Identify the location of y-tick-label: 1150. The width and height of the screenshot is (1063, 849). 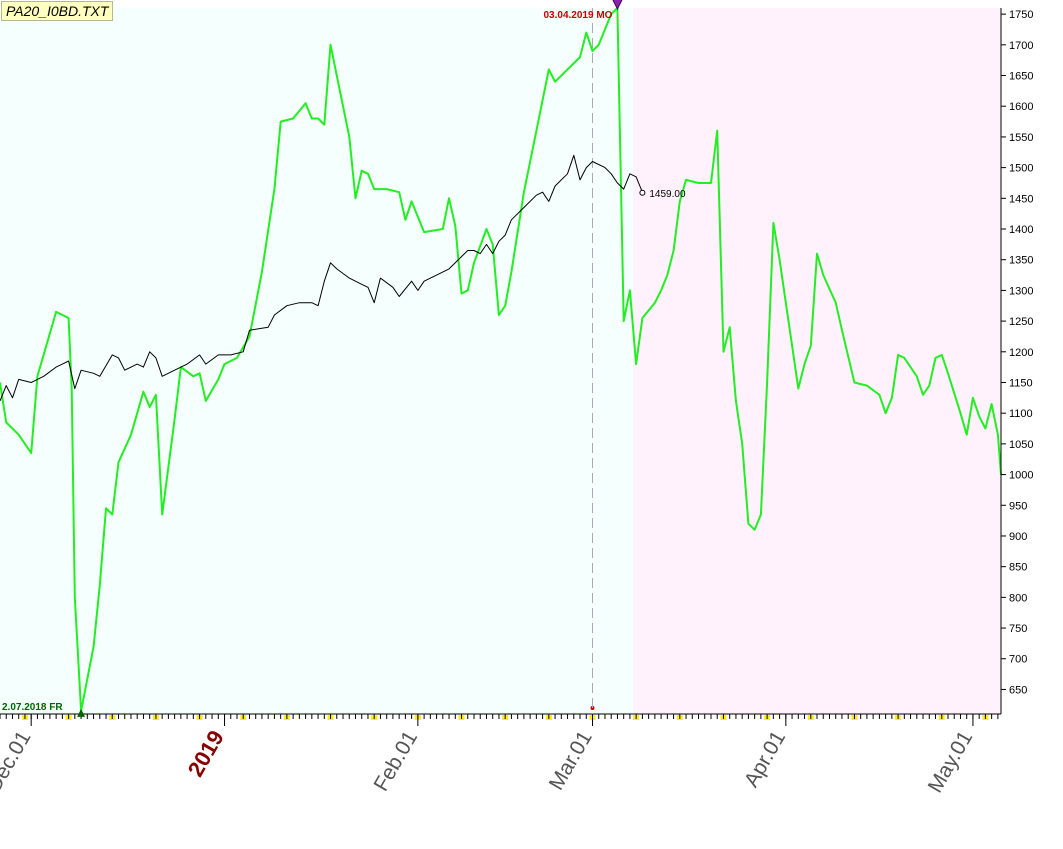
(1021, 383).